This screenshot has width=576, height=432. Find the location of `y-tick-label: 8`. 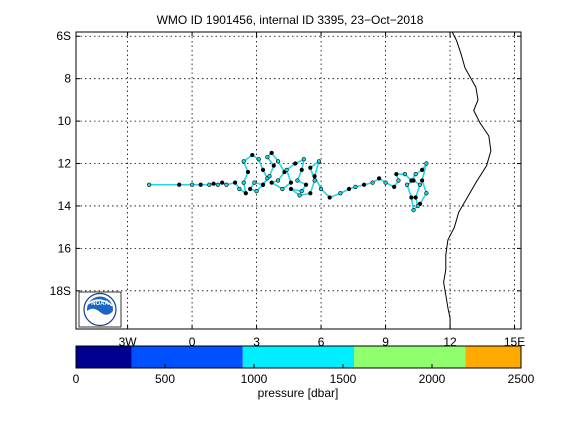

y-tick-label: 8 is located at coordinates (67, 79).